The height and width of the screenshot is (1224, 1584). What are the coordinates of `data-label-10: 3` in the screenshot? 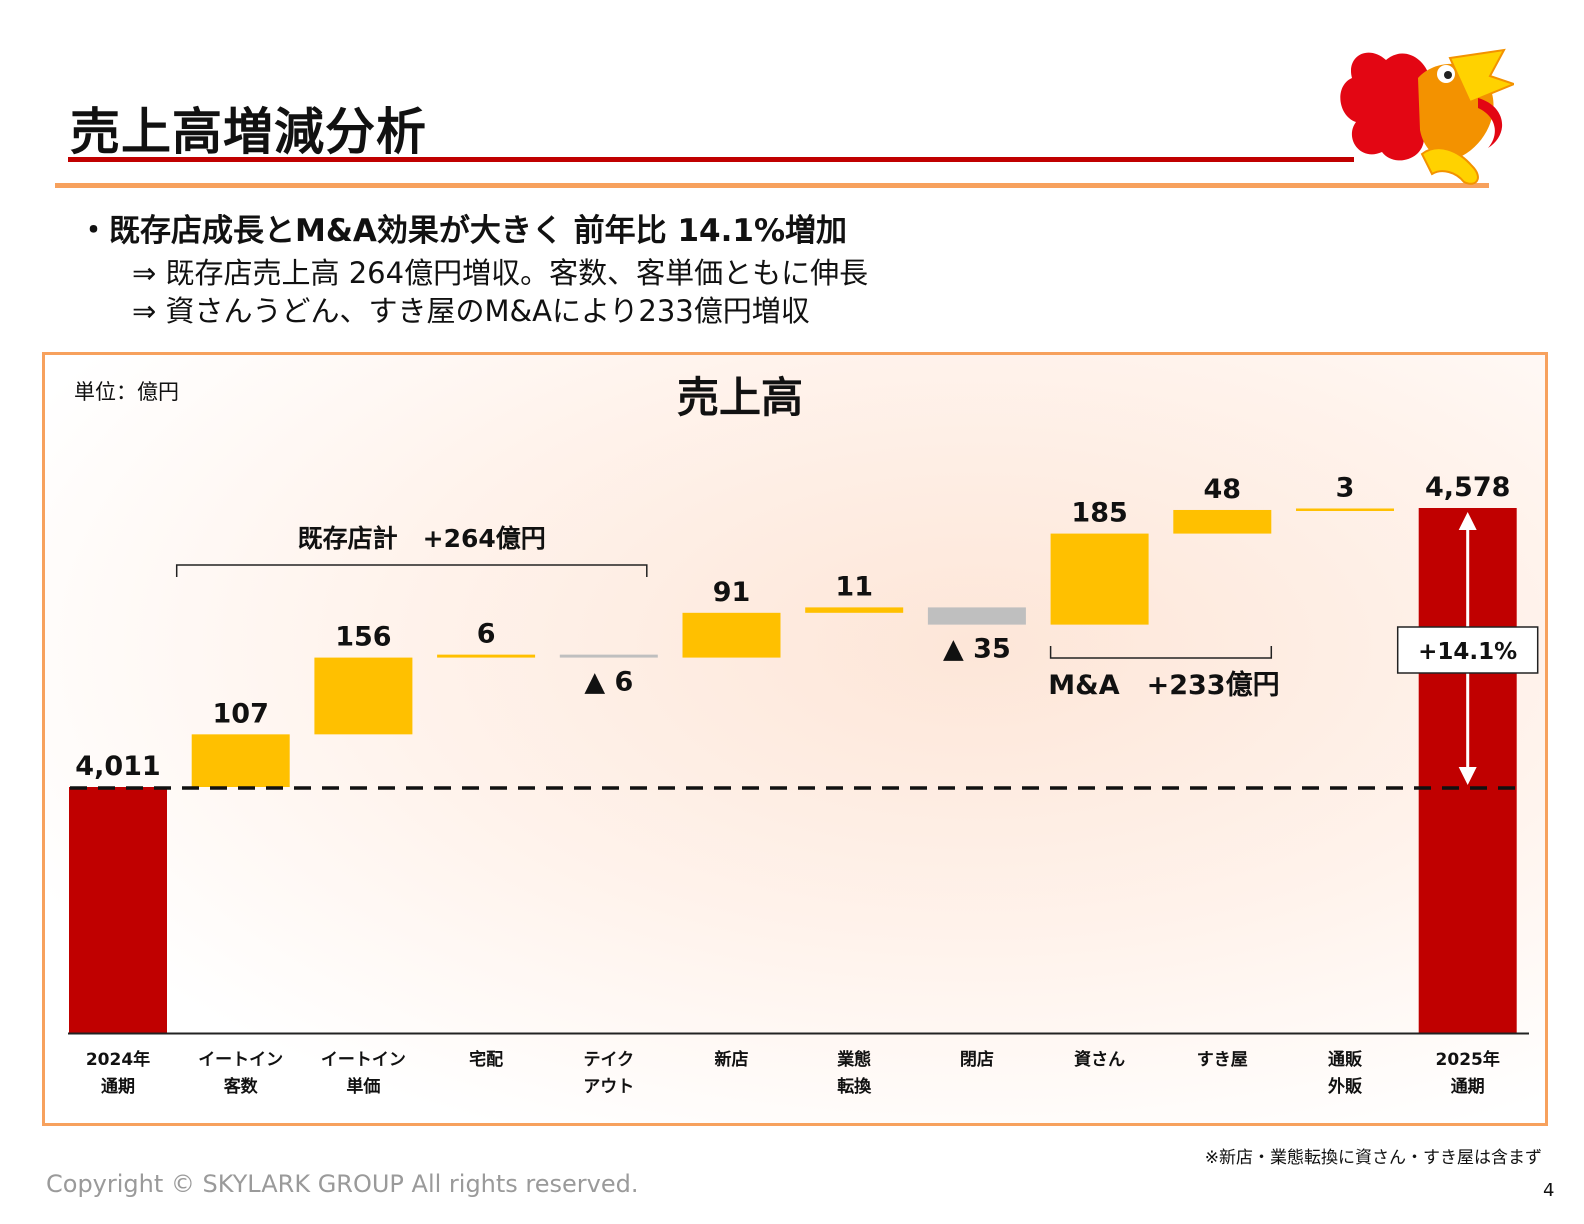 It's located at (1345, 487).